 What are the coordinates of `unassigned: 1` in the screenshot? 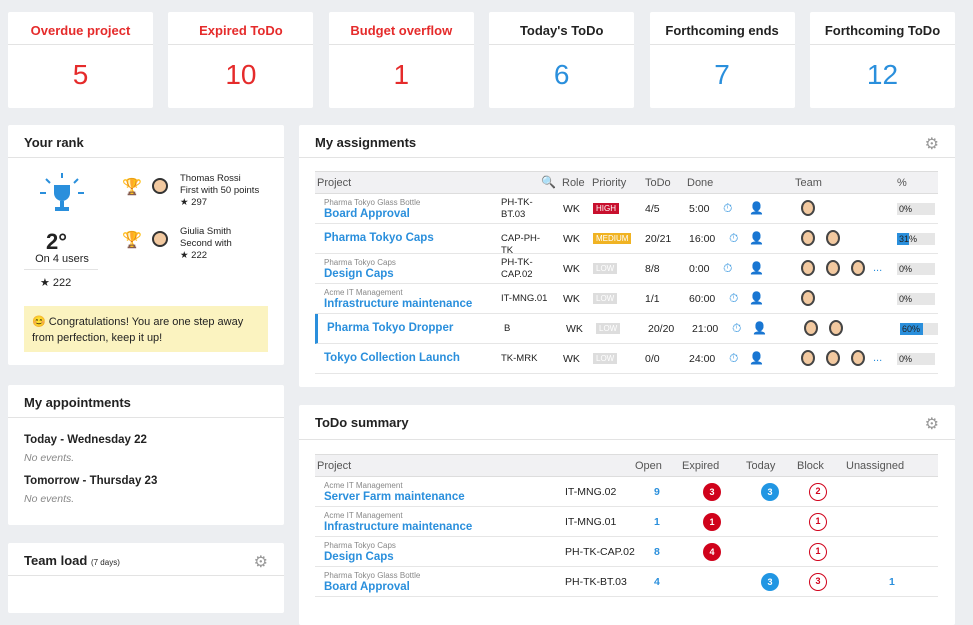 It's located at (892, 582).